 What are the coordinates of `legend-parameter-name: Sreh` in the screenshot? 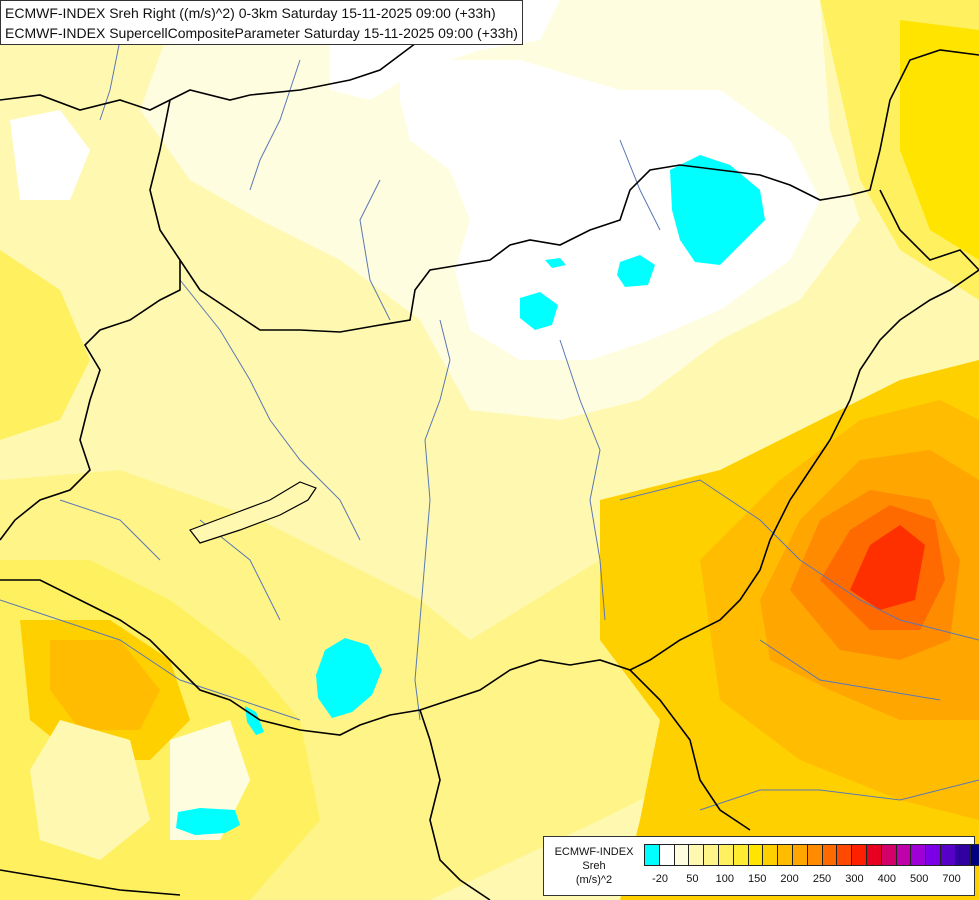 It's located at (594, 866).